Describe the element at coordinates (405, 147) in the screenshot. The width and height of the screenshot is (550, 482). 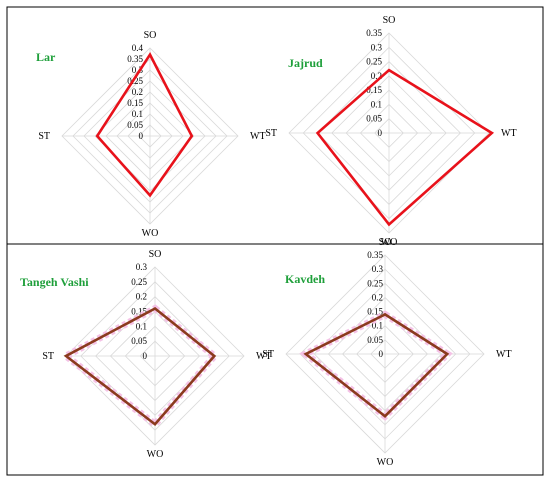
I see `series-line` at that location.